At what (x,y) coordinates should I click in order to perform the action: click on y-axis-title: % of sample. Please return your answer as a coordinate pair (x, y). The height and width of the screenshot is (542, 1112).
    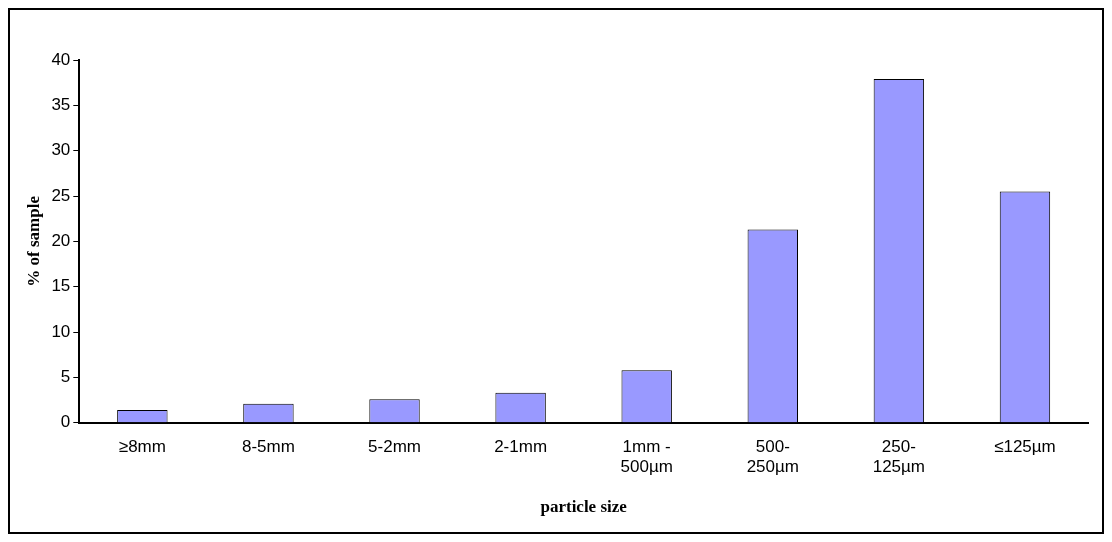
    Looking at the image, I should click on (33, 241).